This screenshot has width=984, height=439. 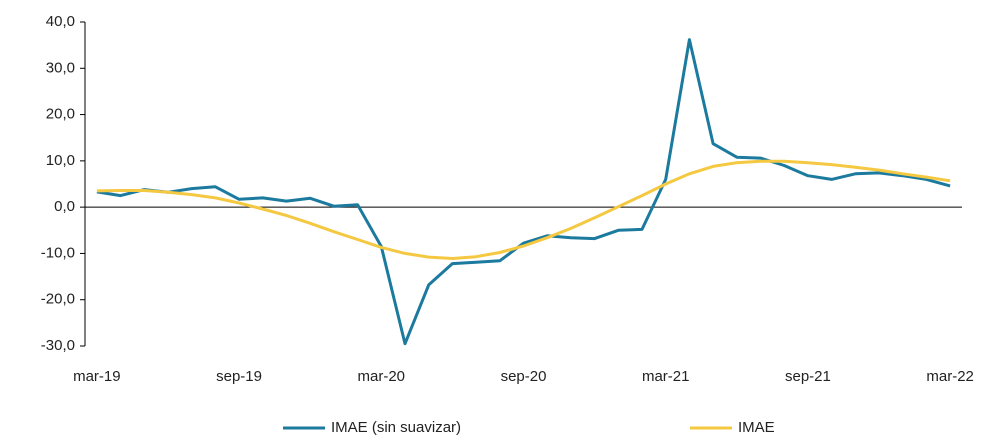 What do you see at coordinates (58, 252) in the screenshot?
I see `y-tick-label: -10,0` at bounding box center [58, 252].